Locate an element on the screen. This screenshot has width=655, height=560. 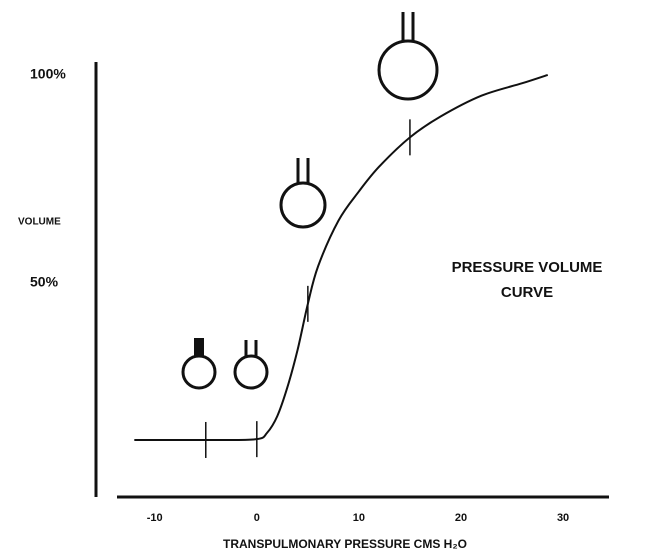
x-tick-label: 0 is located at coordinates (257, 518).